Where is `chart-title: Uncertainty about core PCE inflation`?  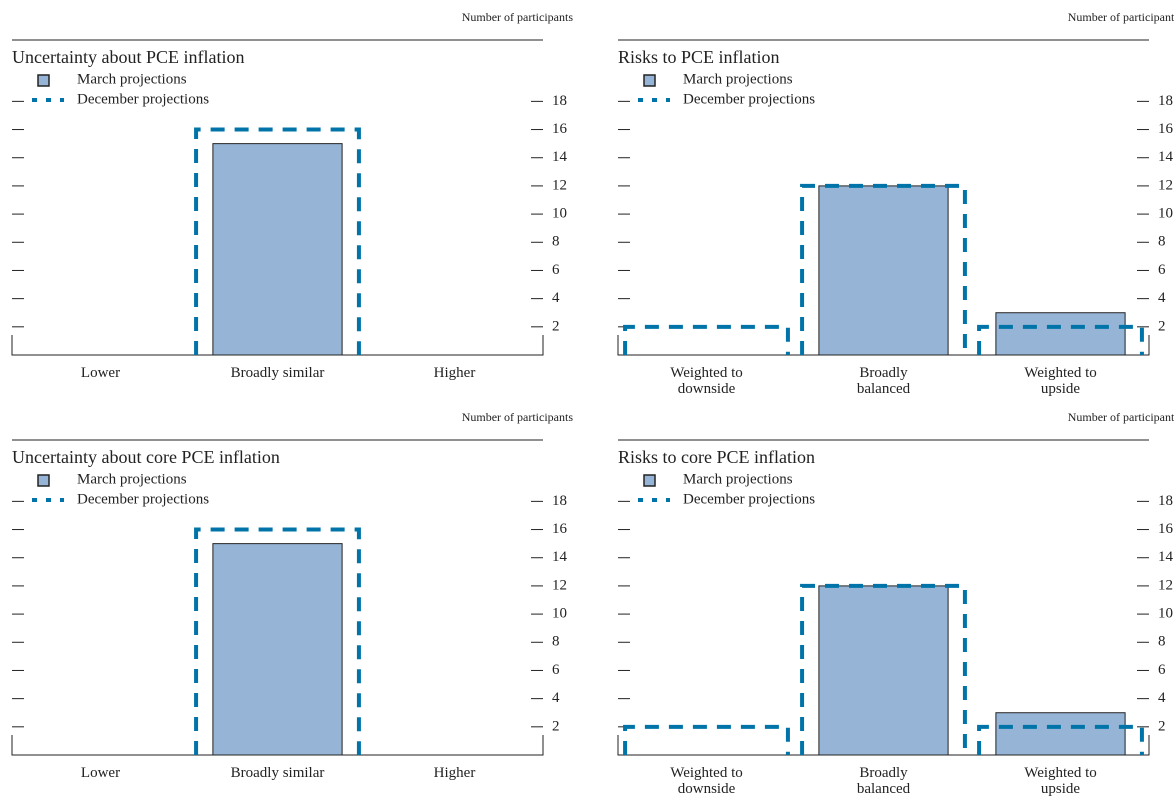
chart-title: Uncertainty about core PCE inflation is located at coordinates (146, 457).